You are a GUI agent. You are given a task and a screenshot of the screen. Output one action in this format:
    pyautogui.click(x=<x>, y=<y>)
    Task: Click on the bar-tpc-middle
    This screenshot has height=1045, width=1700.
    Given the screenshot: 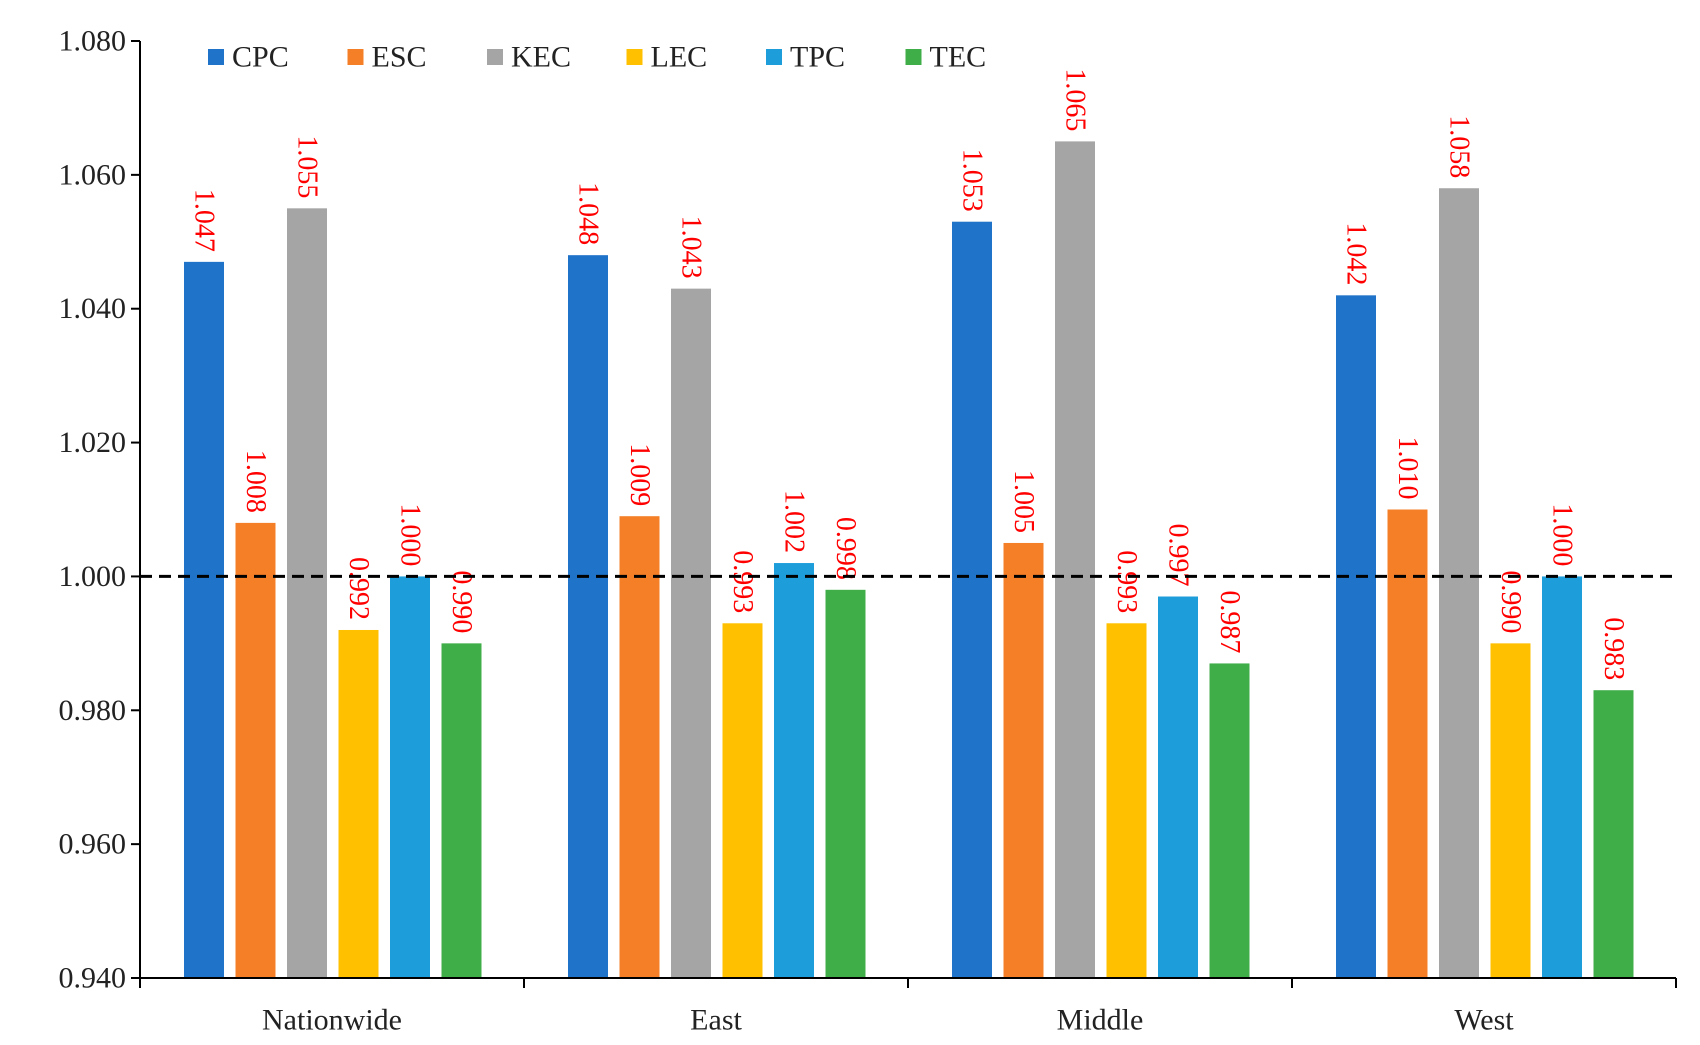 What is the action you would take?
    pyautogui.click(x=1178, y=787)
    